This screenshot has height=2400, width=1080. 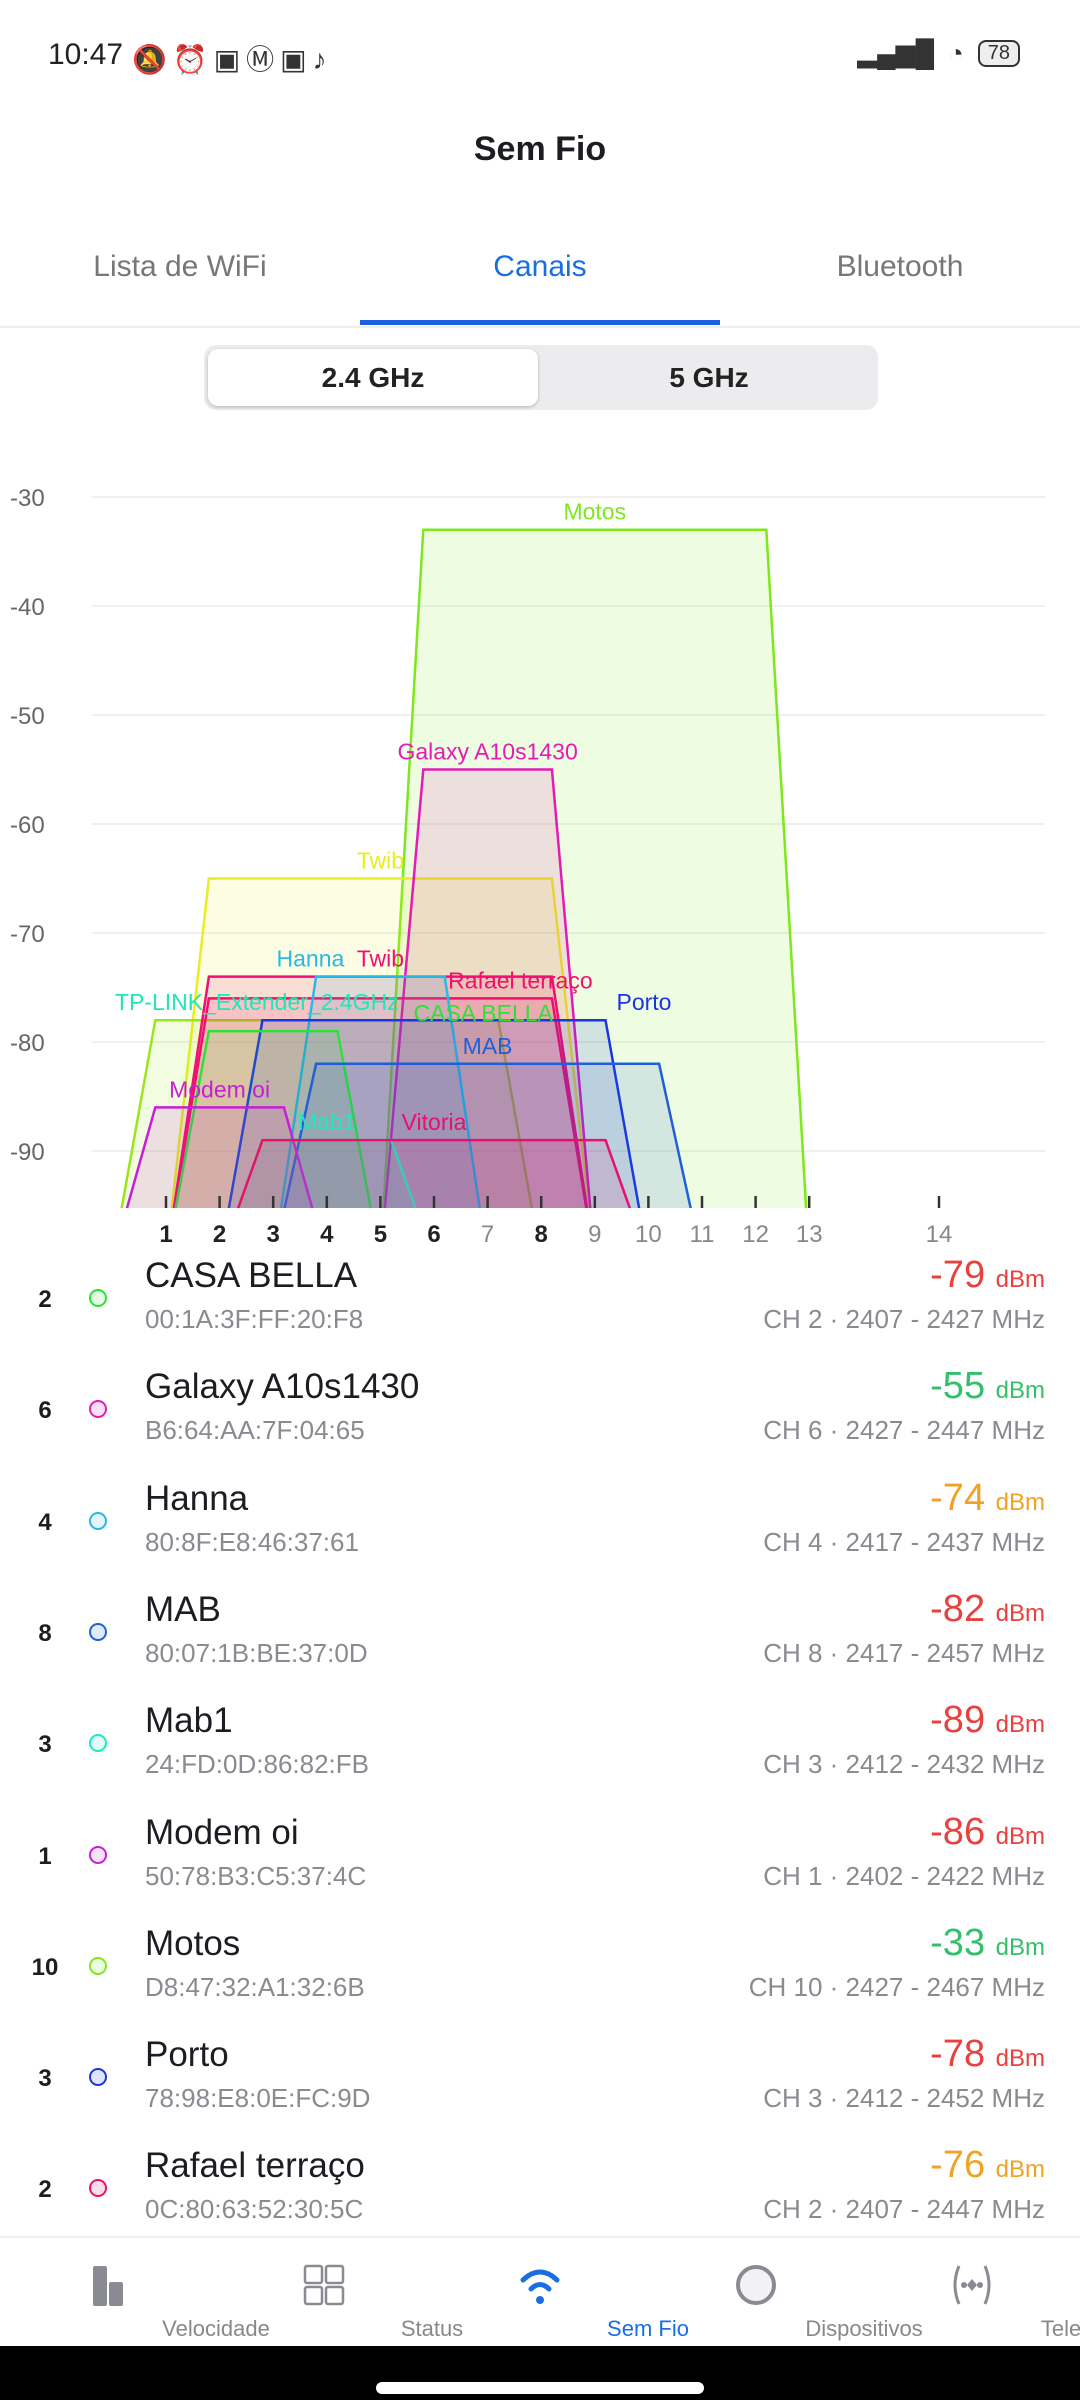 What do you see at coordinates (27, 1152) in the screenshot?
I see `y-tick-label: -90` at bounding box center [27, 1152].